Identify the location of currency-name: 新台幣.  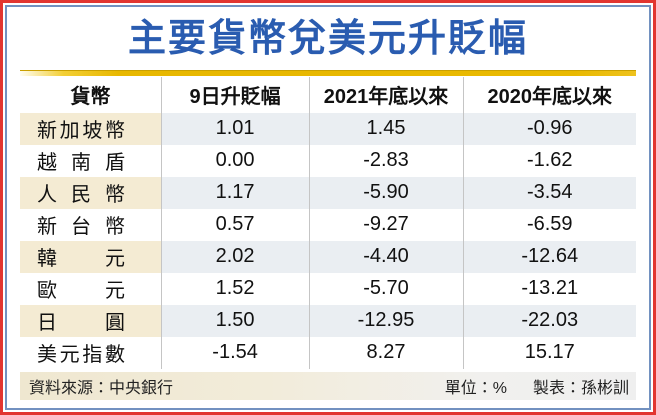
(81, 227).